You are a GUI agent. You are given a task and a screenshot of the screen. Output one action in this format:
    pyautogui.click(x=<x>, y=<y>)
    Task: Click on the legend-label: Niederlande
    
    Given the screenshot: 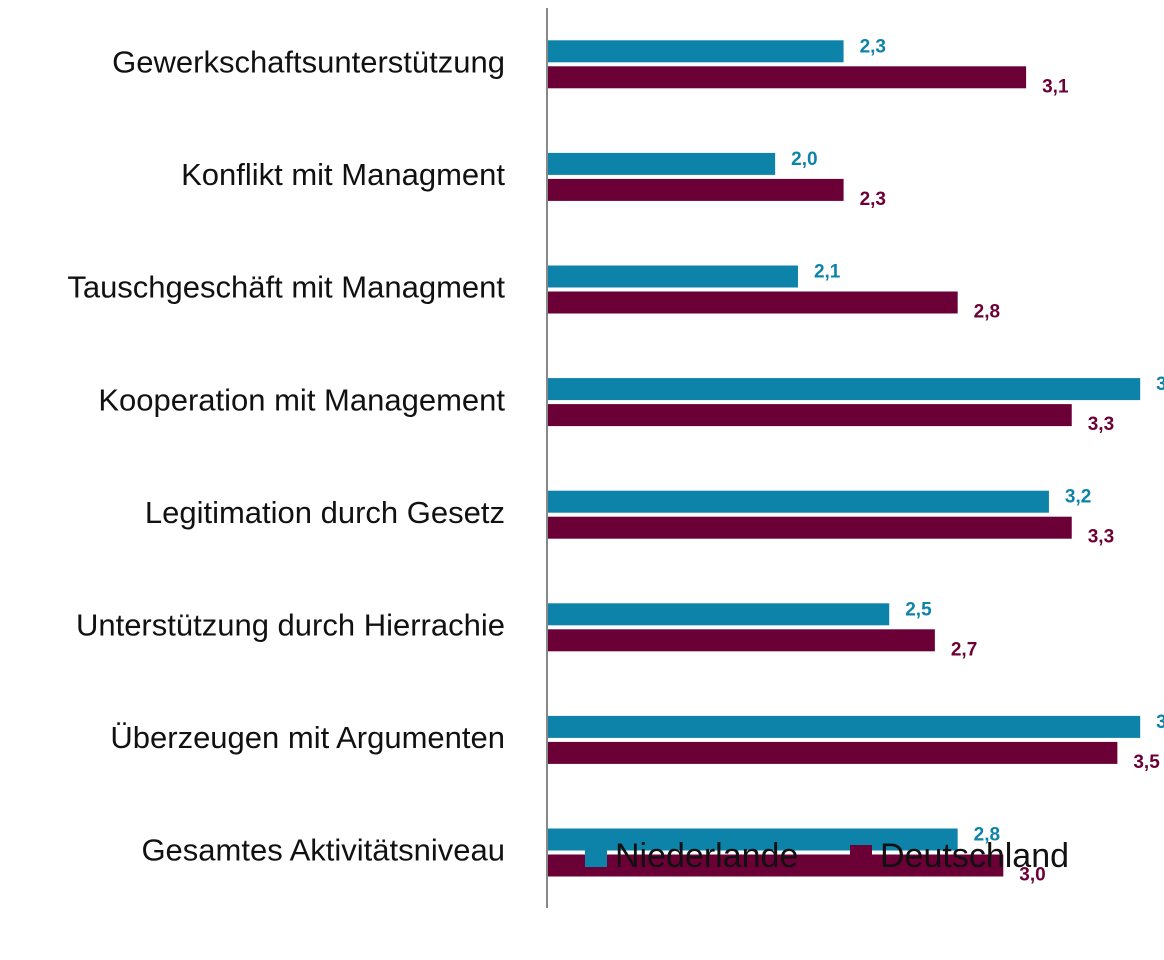 What is the action you would take?
    pyautogui.click(x=706, y=856)
    